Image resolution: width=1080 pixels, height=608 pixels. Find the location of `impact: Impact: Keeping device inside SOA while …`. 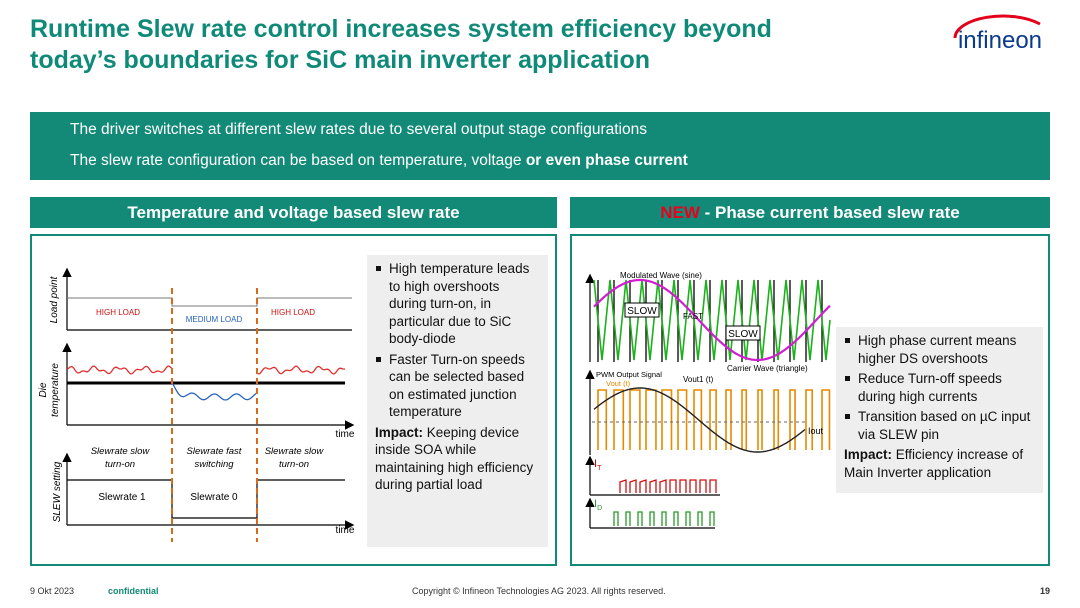

impact: Impact: Keeping device inside SOA while … is located at coordinates (457, 459).